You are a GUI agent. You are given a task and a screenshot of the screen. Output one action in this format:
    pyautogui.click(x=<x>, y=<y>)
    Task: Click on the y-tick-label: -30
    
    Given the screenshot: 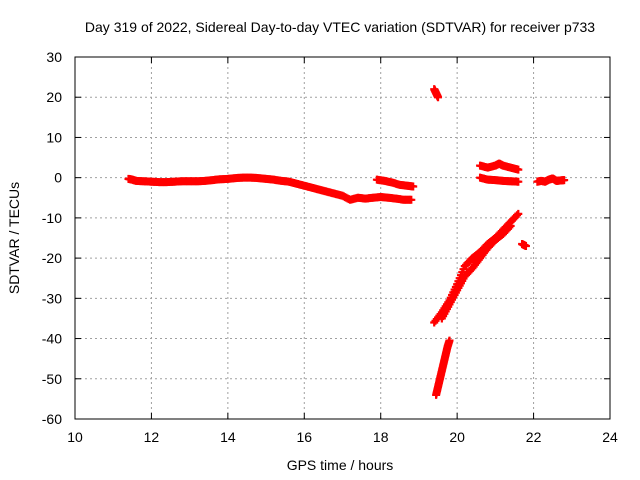 What is the action you would take?
    pyautogui.click(x=52, y=298)
    